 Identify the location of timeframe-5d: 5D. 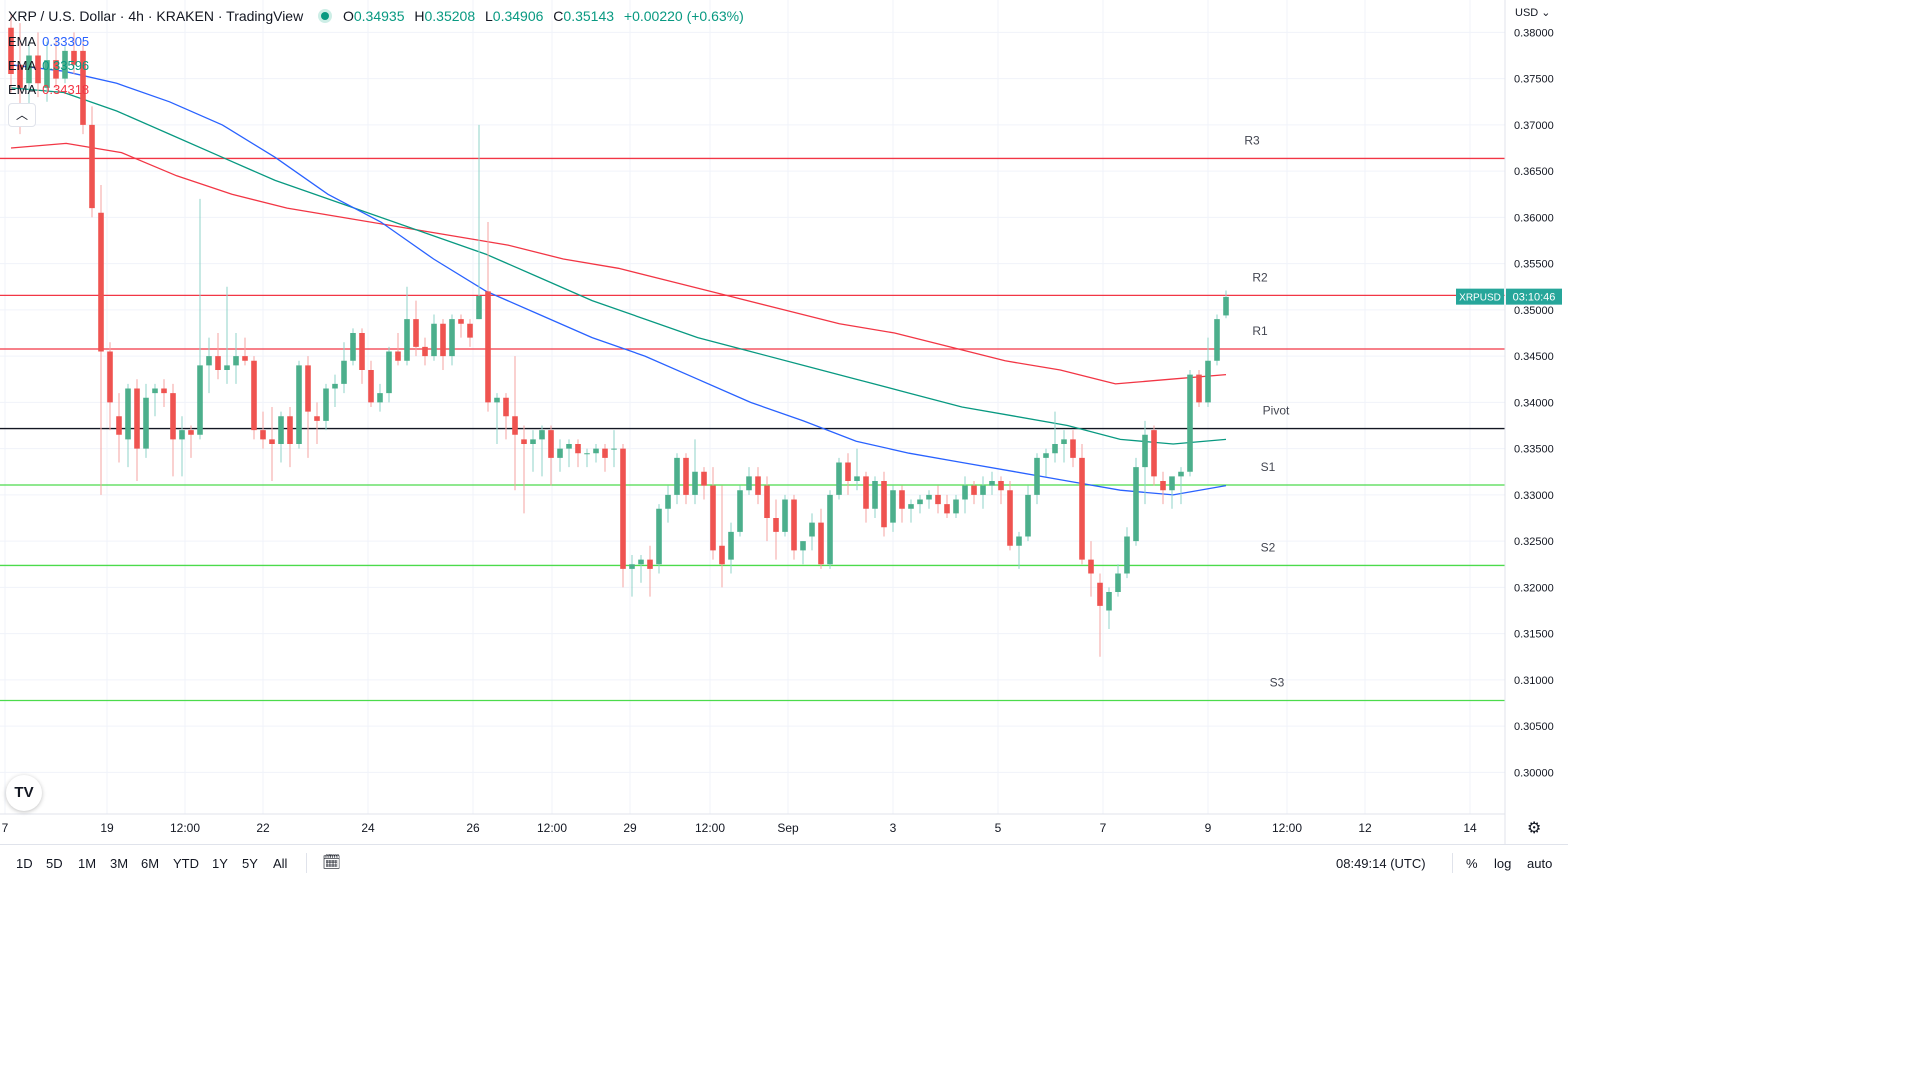
(54, 863).